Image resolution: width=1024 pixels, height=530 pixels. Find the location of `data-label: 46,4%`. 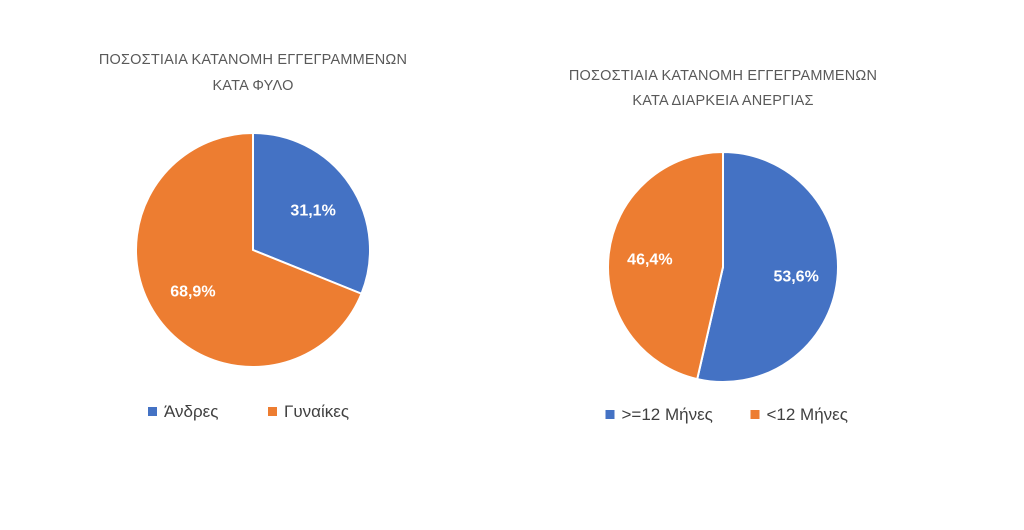

data-label: 46,4% is located at coordinates (649, 260).